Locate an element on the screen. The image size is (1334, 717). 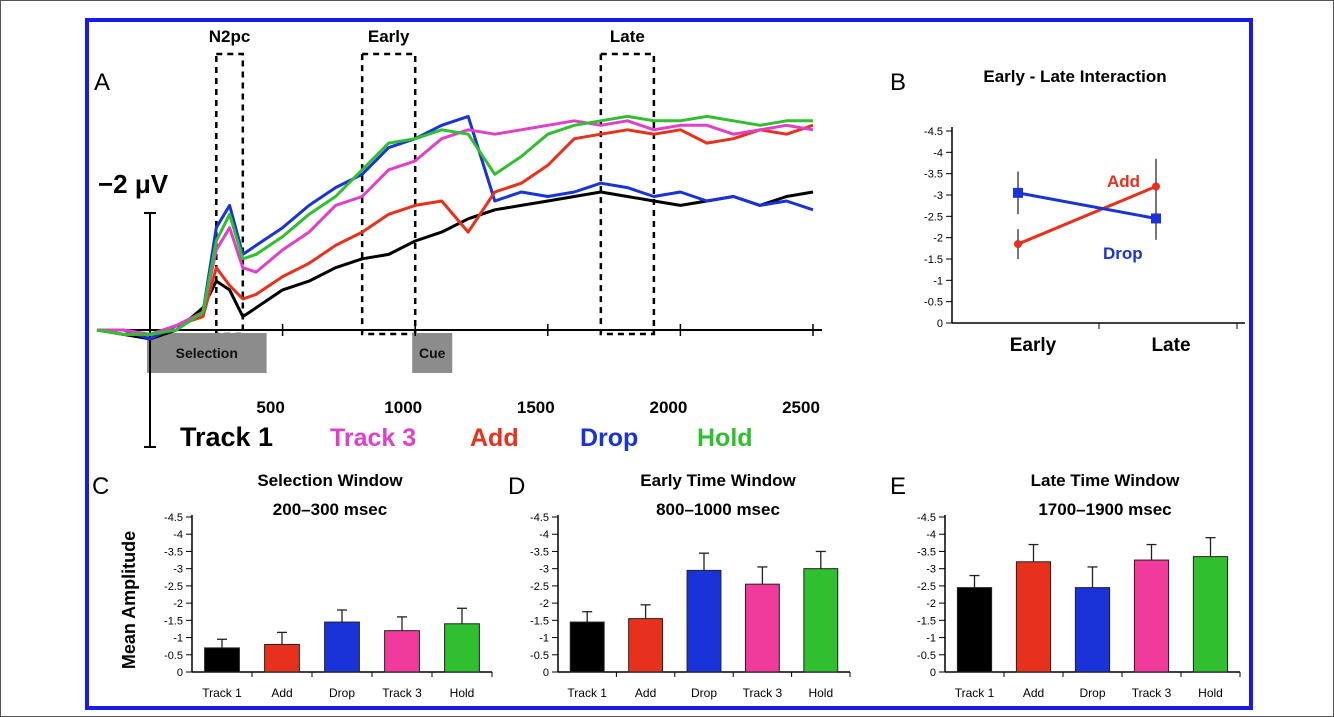
legend-track-3: Track 3 is located at coordinates (373, 438).